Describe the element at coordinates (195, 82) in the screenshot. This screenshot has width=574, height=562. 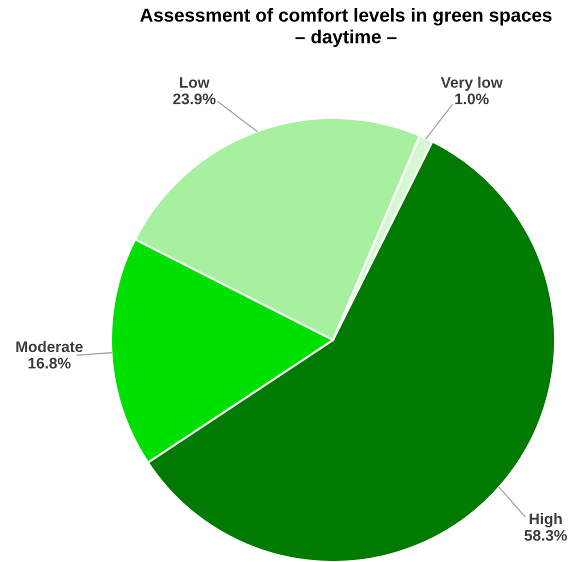
I see `slice-label: Low` at that location.